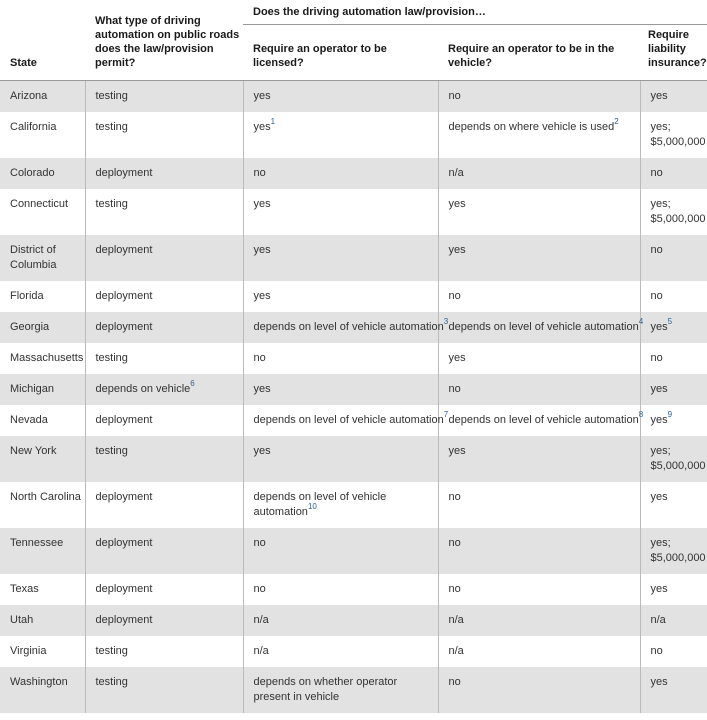  Describe the element at coordinates (340, 135) in the screenshot. I see `cell-licensed: yes1` at that location.